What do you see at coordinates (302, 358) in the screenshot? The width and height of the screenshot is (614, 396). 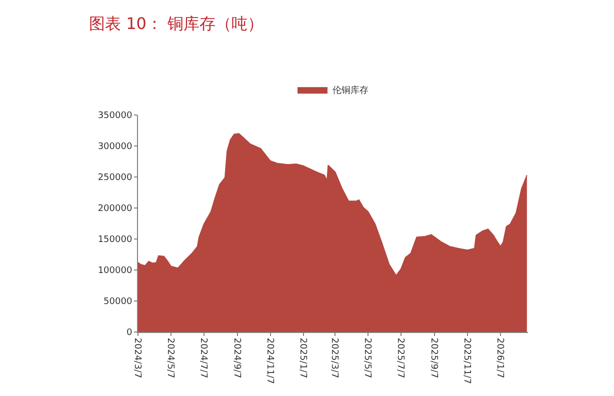 I see `x-tick-label: 2025/1/7` at bounding box center [302, 358].